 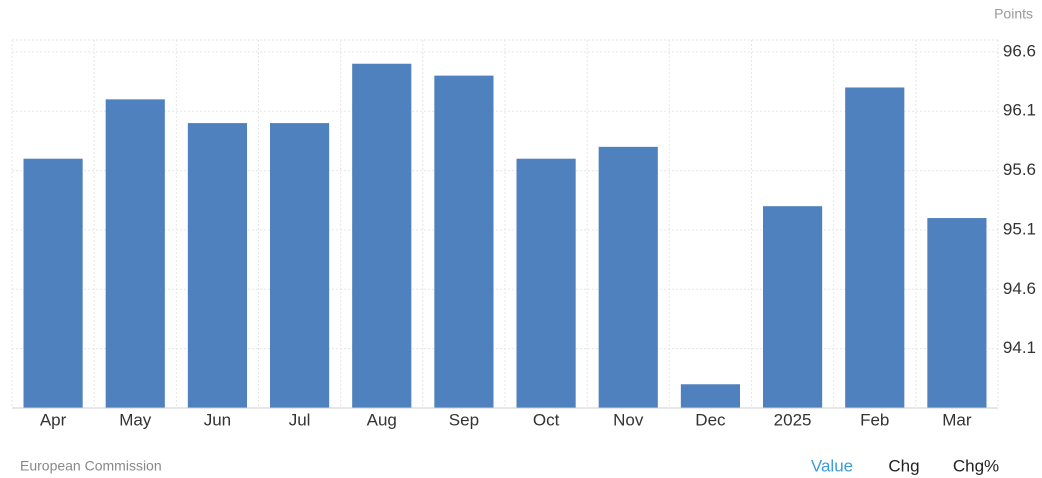 I want to click on y-axis-label: Points, so click(x=1013, y=14).